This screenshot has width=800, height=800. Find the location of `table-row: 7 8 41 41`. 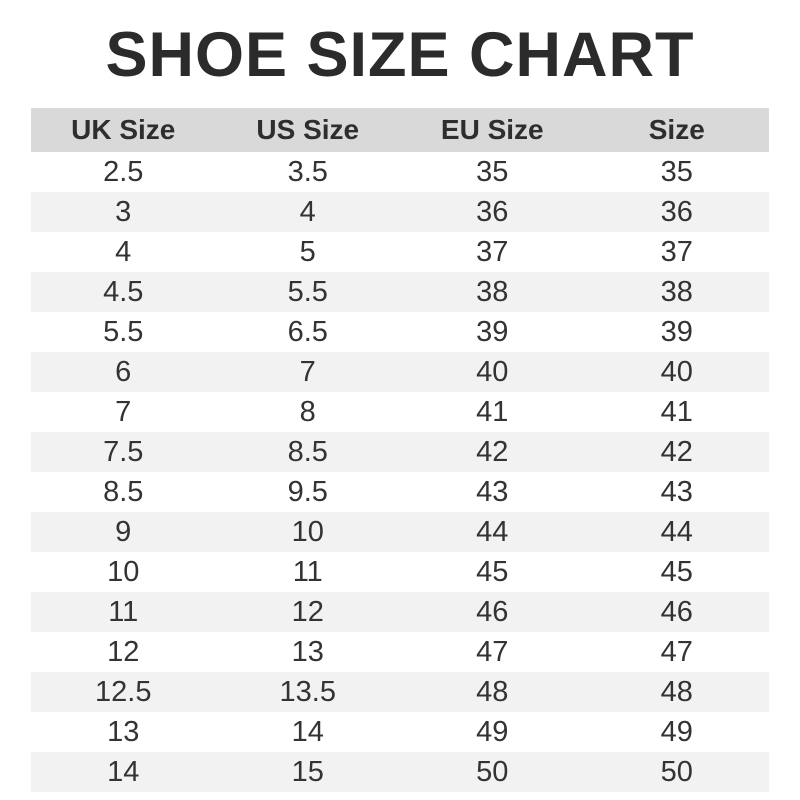

table-row: 7 8 41 41 is located at coordinates (400, 412).